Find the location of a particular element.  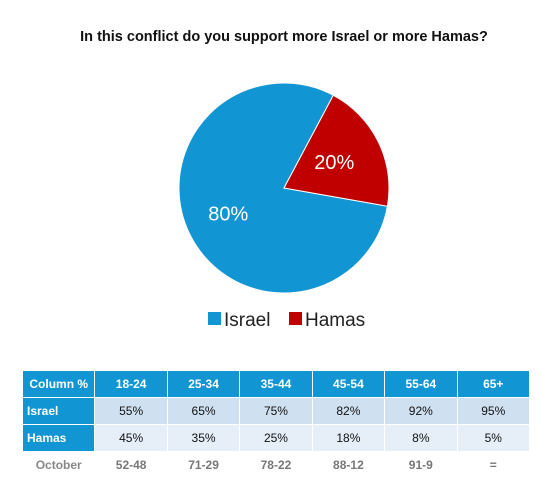

hamas-65-plus: 5% is located at coordinates (493, 438).